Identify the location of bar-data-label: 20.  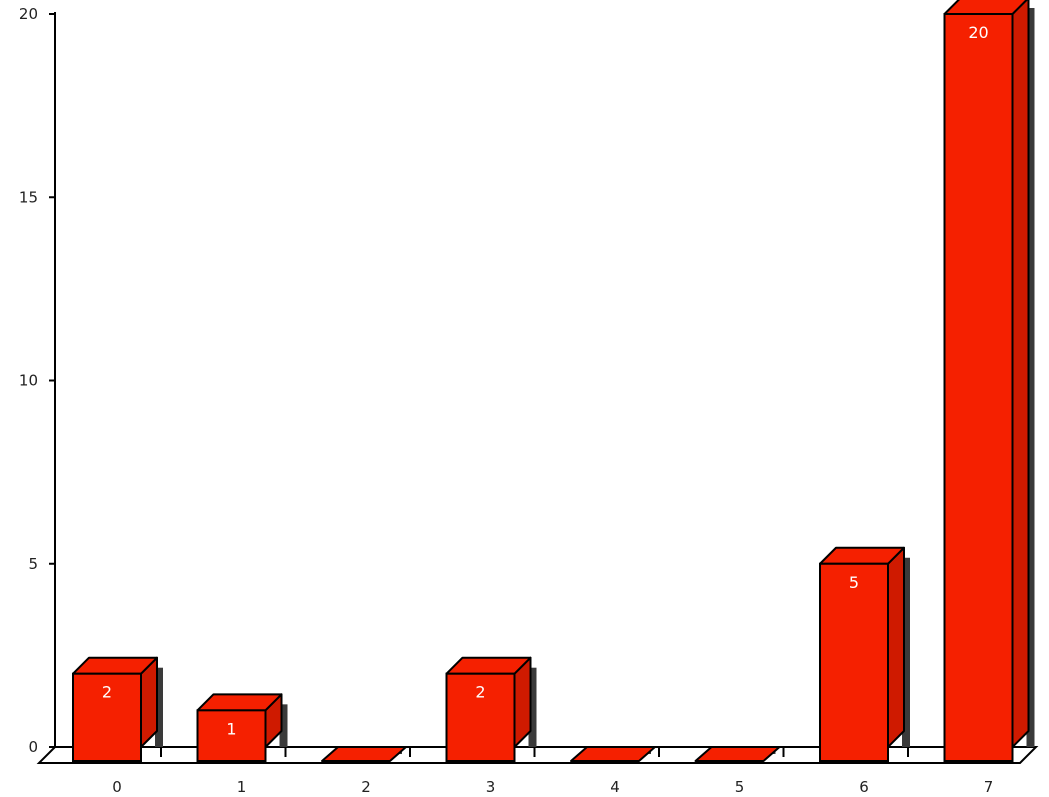
(978, 32).